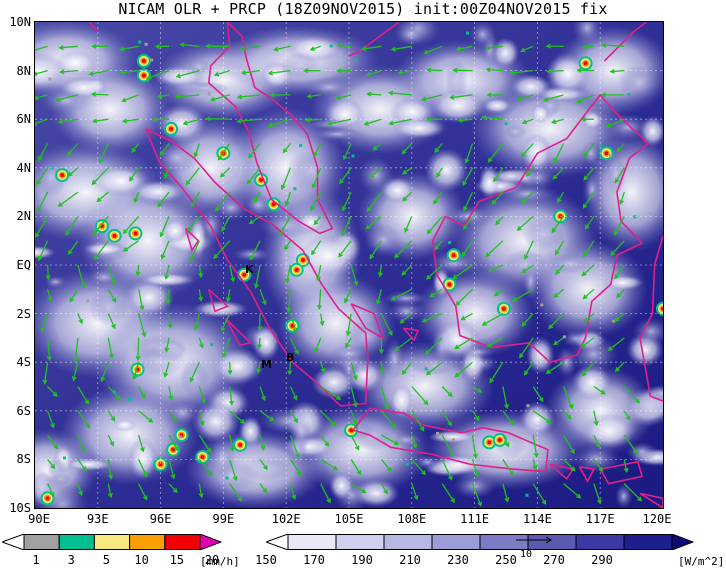 Image resolution: width=726 pixels, height=571 pixels. Describe the element at coordinates (111, 542) in the screenshot. I see `precip-colorbar-swatches` at that location.